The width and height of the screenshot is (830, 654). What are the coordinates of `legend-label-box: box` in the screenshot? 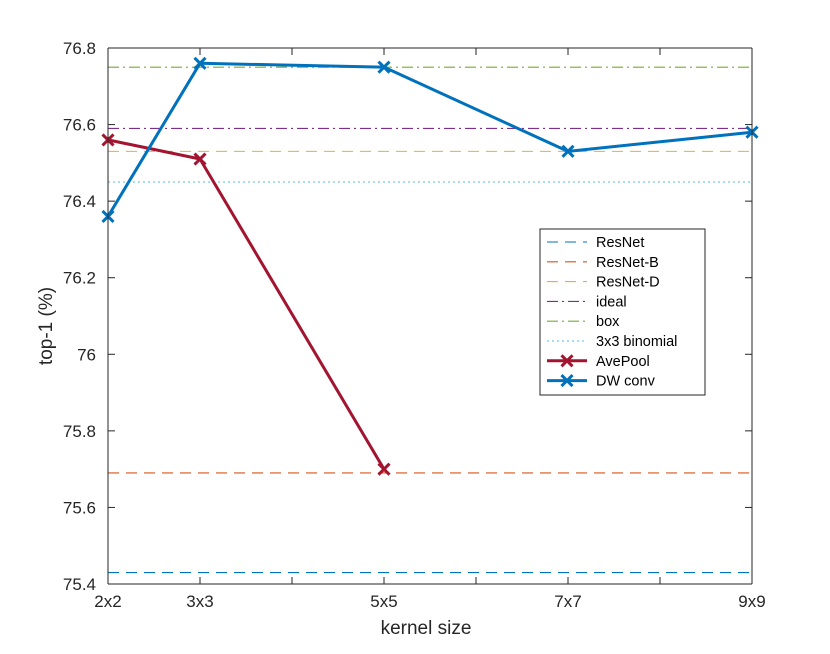 It's located at (608, 322).